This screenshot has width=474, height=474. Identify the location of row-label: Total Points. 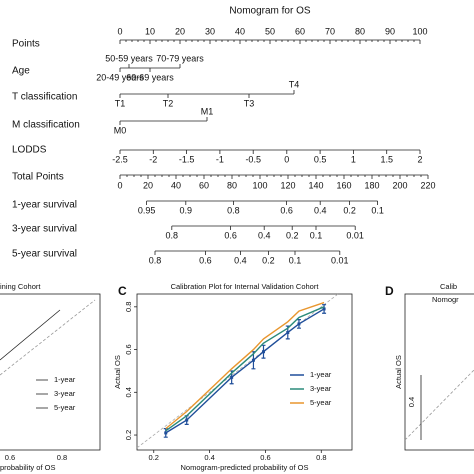
(38, 177).